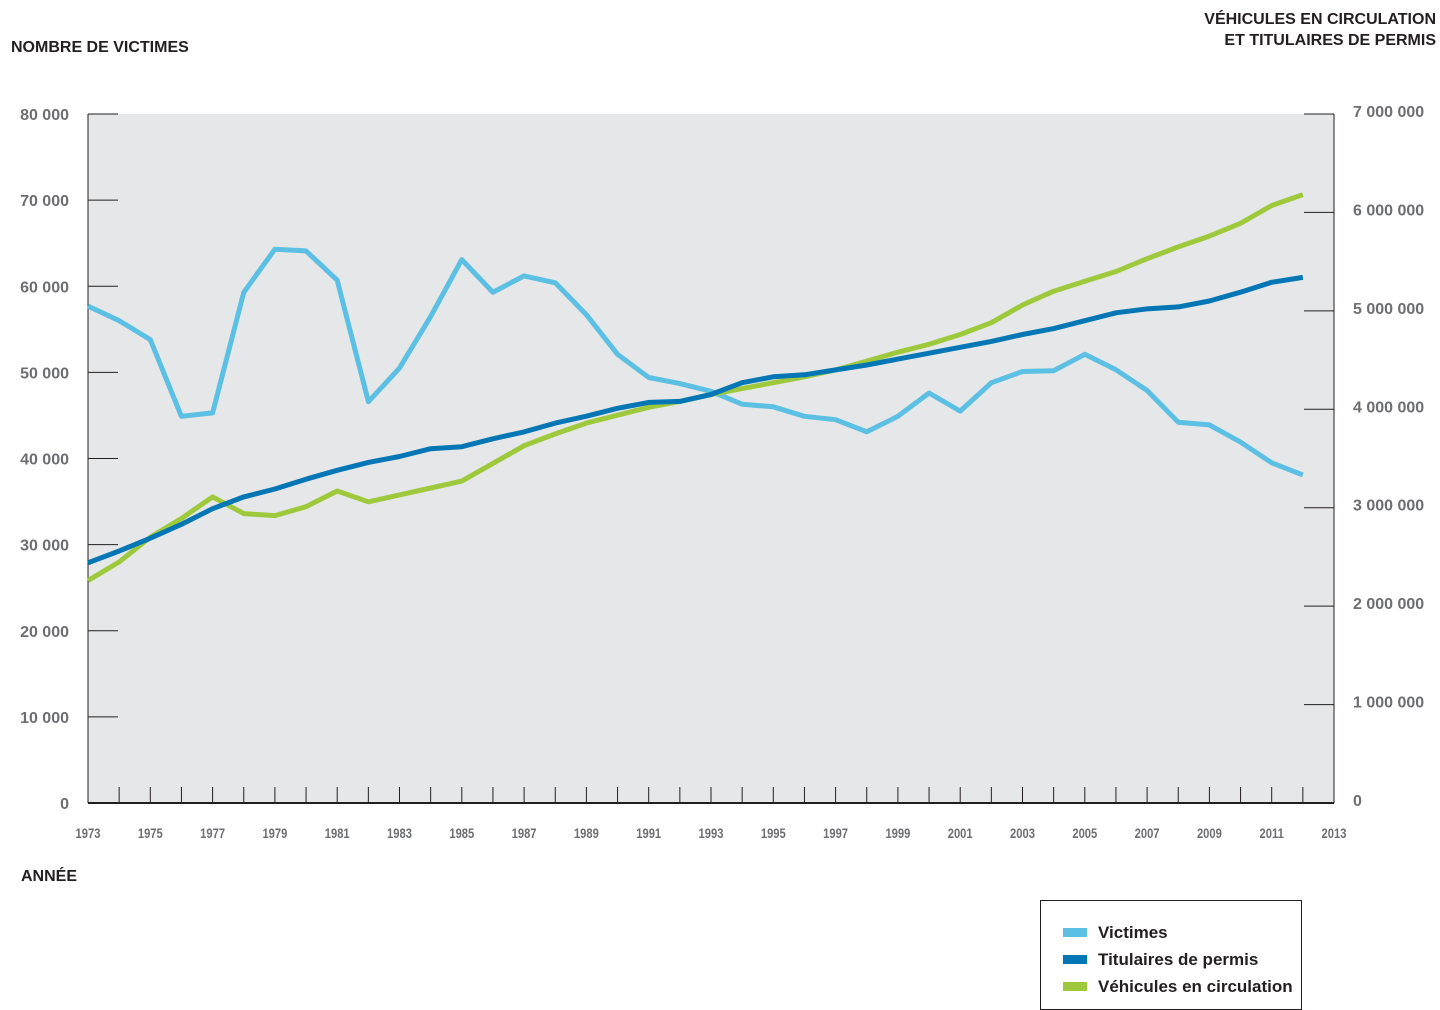 The image size is (1440, 1010). What do you see at coordinates (1182, 932) in the screenshot?
I see `legend-item-victimes: Victimes` at bounding box center [1182, 932].